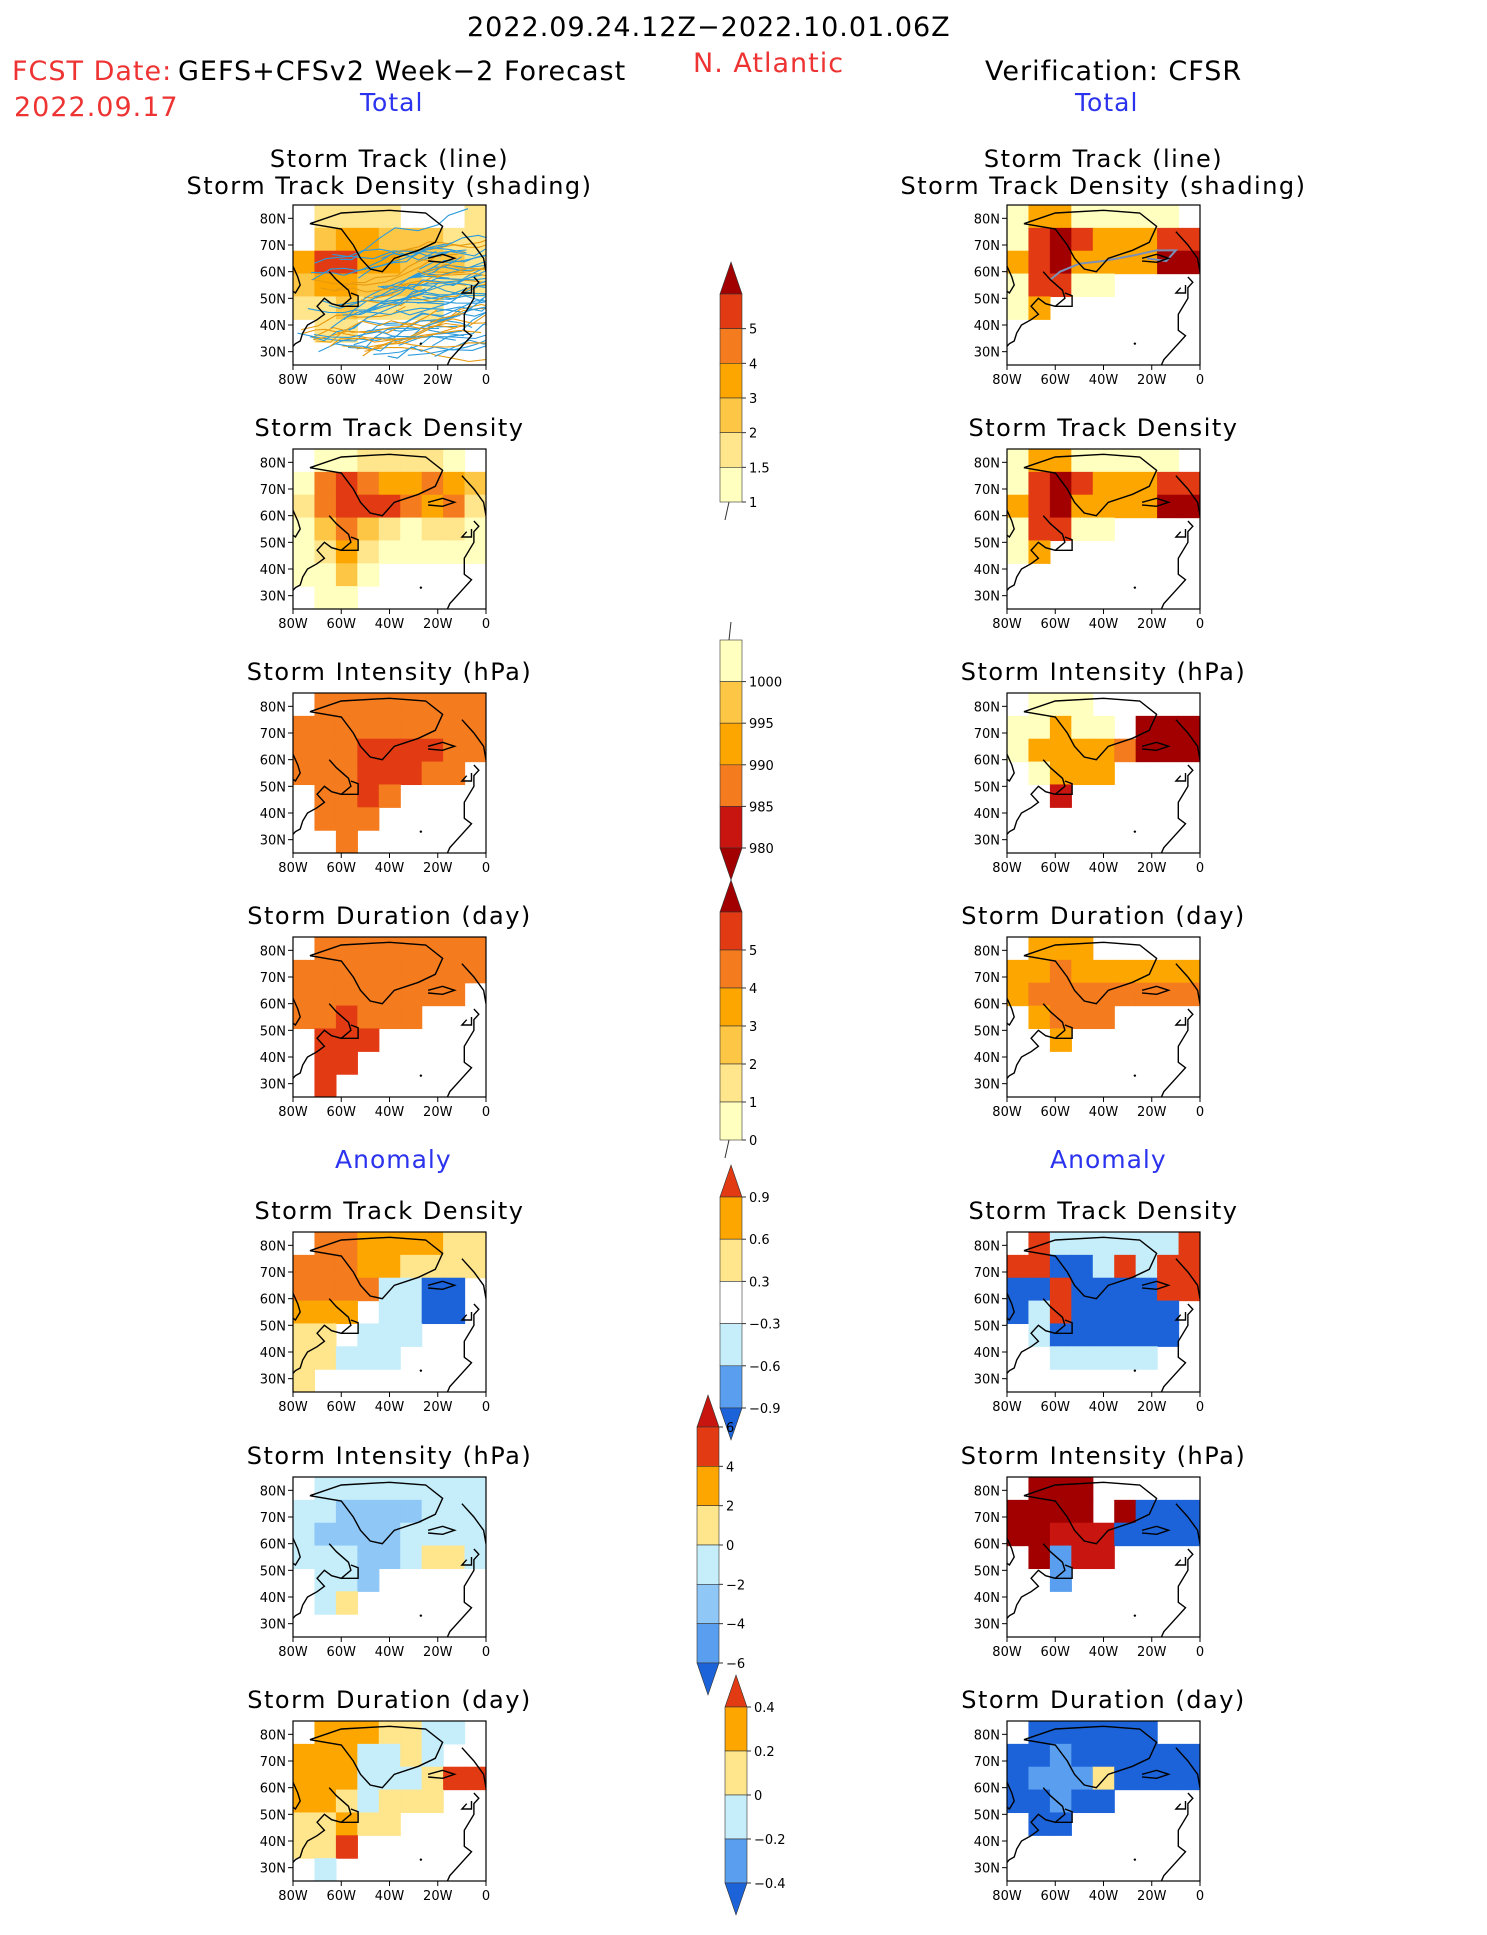 Image resolution: width=1487 pixels, height=1935 pixels. Describe the element at coordinates (765, 1367) in the screenshot. I see `colorbar-label: −0.6` at that location.